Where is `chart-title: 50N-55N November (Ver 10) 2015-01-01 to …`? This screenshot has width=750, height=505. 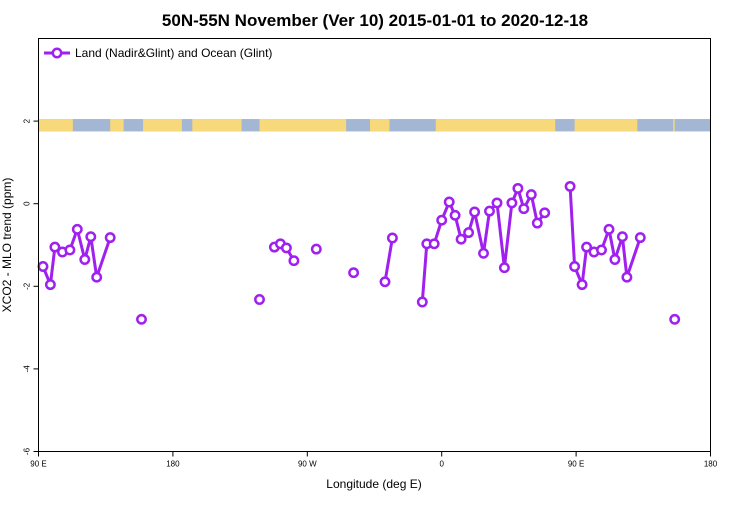 chart-title: 50N-55N November (Ver 10) 2015-01-01 to … is located at coordinates (375, 20).